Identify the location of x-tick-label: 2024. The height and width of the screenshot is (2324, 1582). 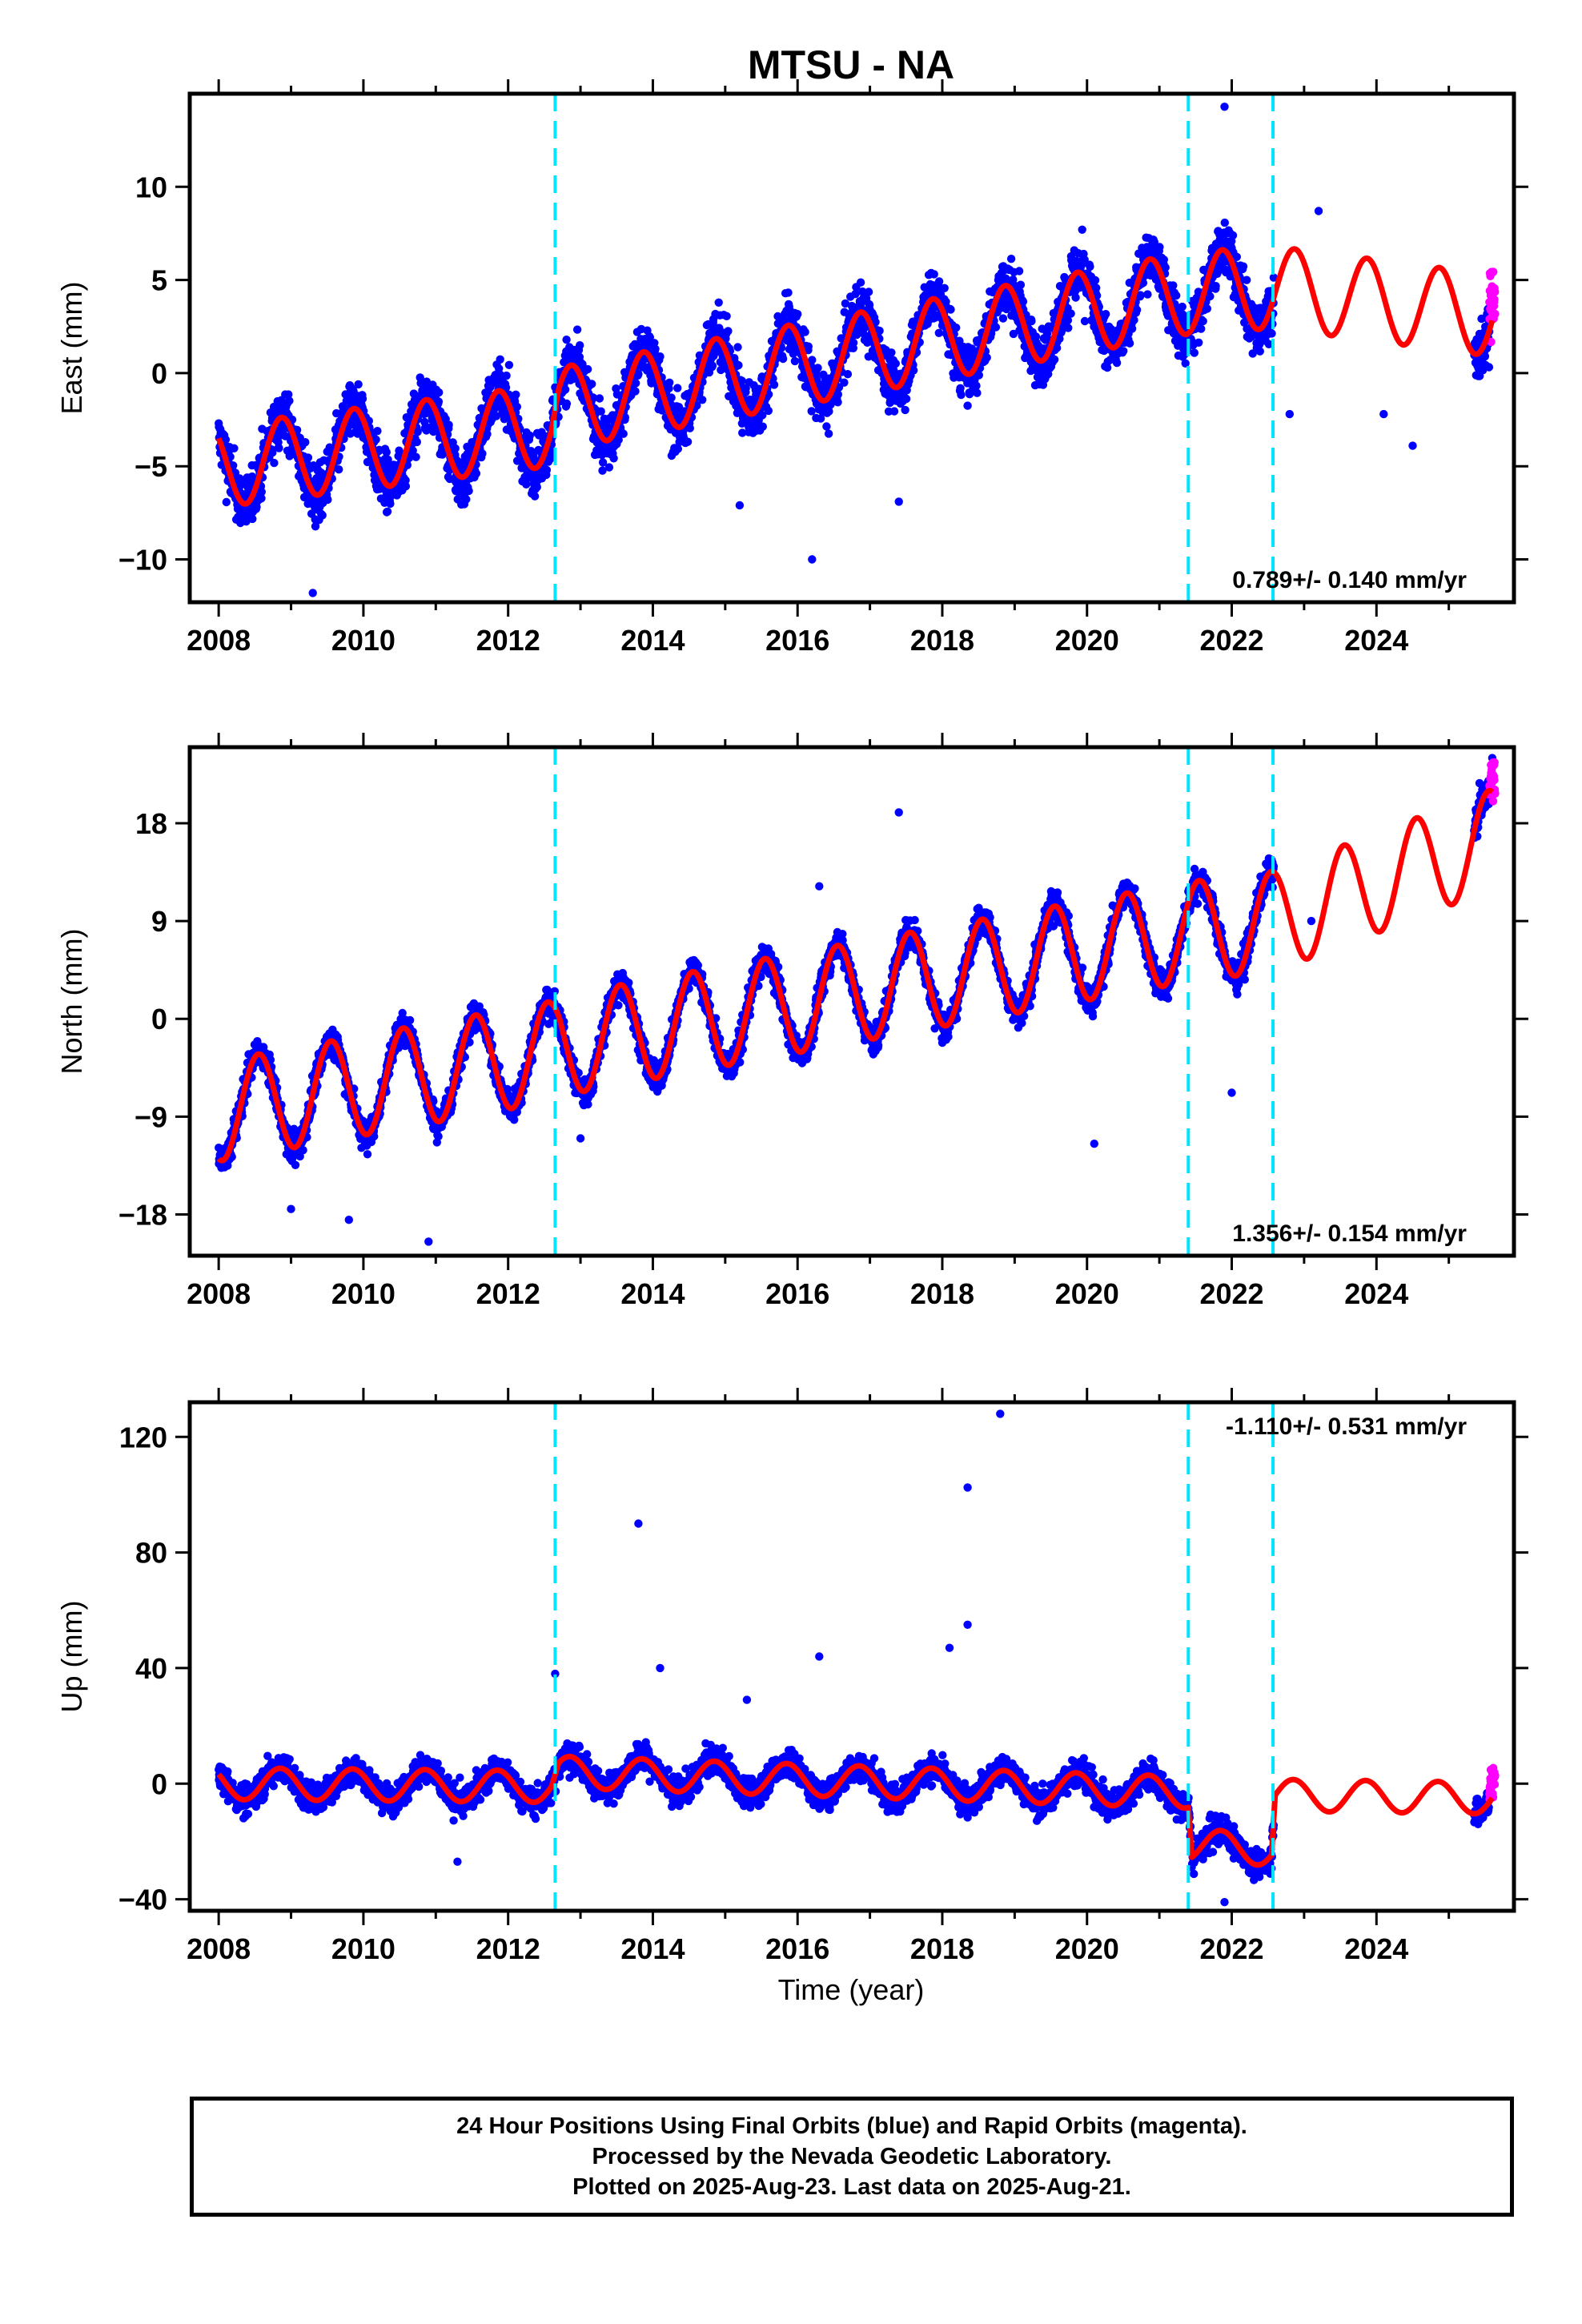
(1376, 640).